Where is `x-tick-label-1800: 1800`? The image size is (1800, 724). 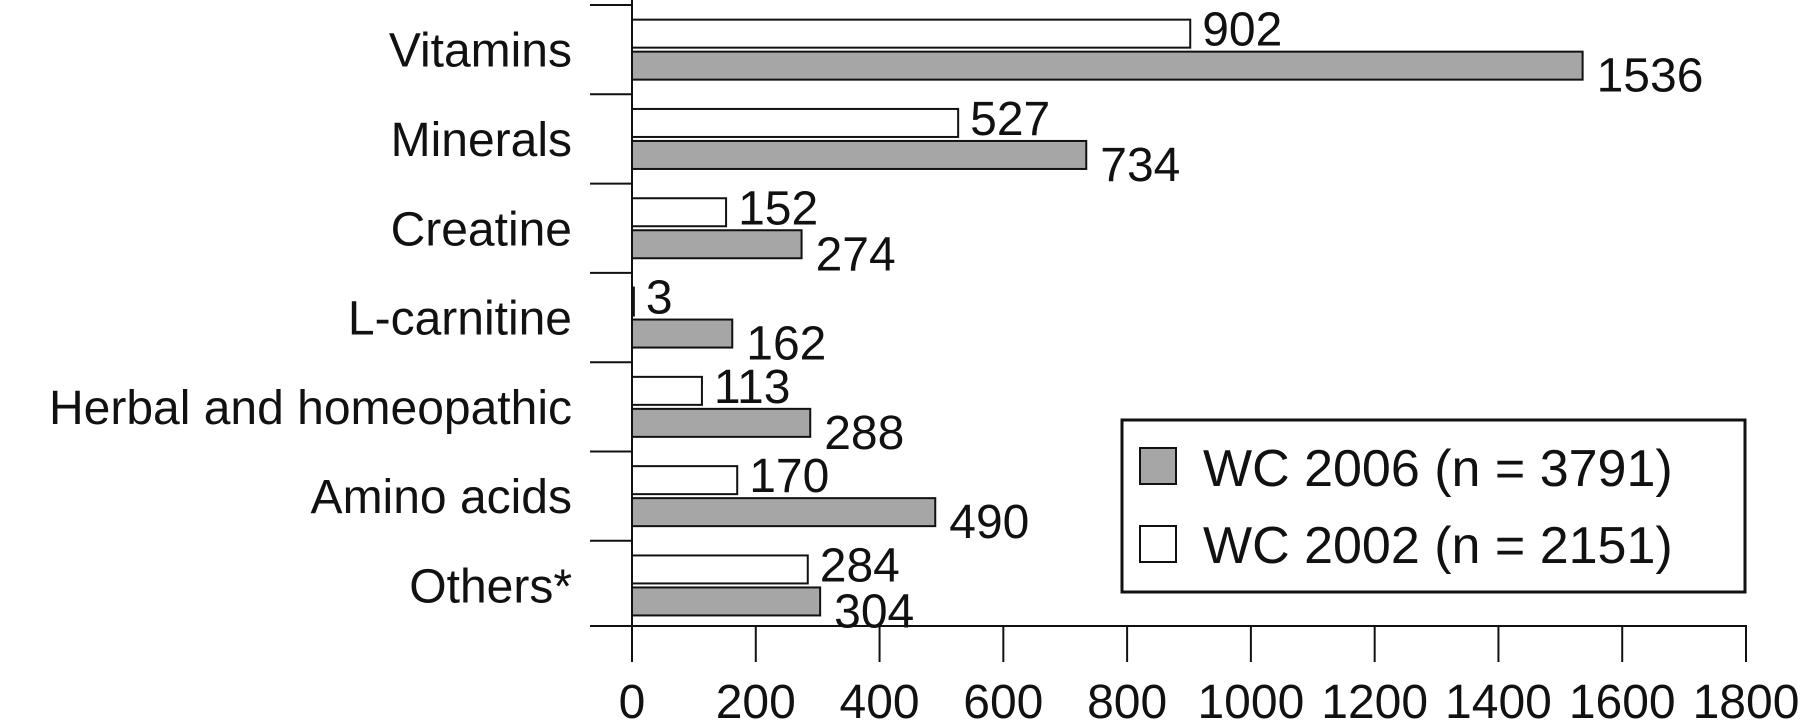 x-tick-label-1800: 1800 is located at coordinates (1746, 700).